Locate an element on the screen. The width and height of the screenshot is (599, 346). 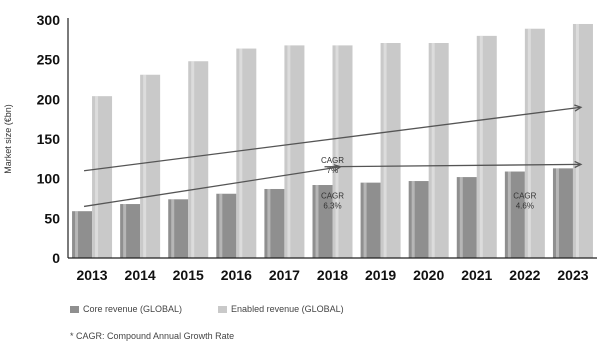
legend-swatch-core is located at coordinates (74, 309).